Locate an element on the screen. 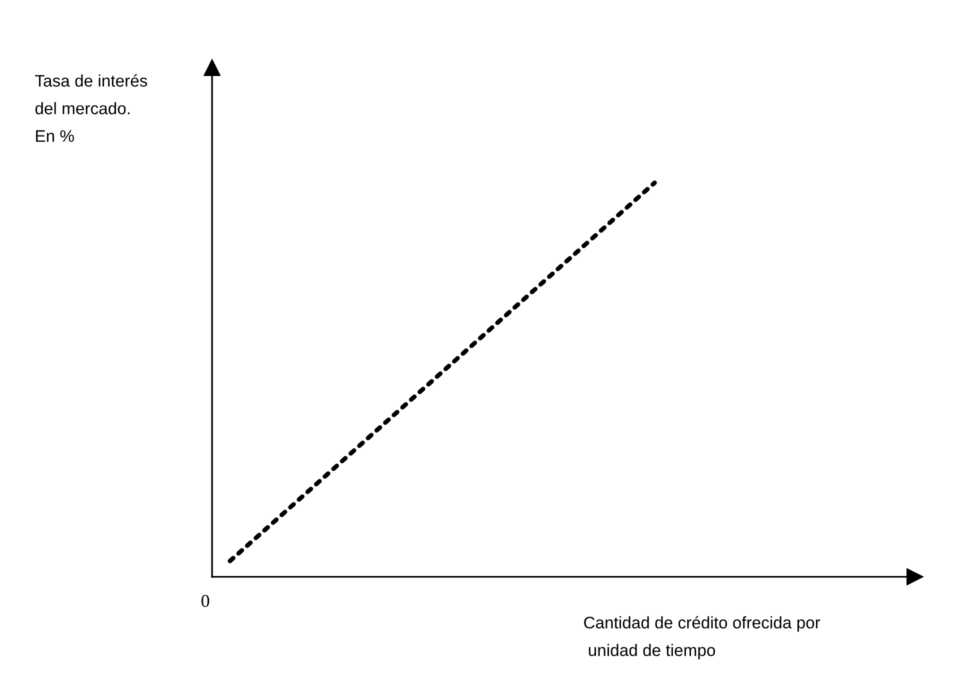 This screenshot has height=677, width=964. y-axis-title: Tasa de interés del mercado. En % is located at coordinates (91, 108).